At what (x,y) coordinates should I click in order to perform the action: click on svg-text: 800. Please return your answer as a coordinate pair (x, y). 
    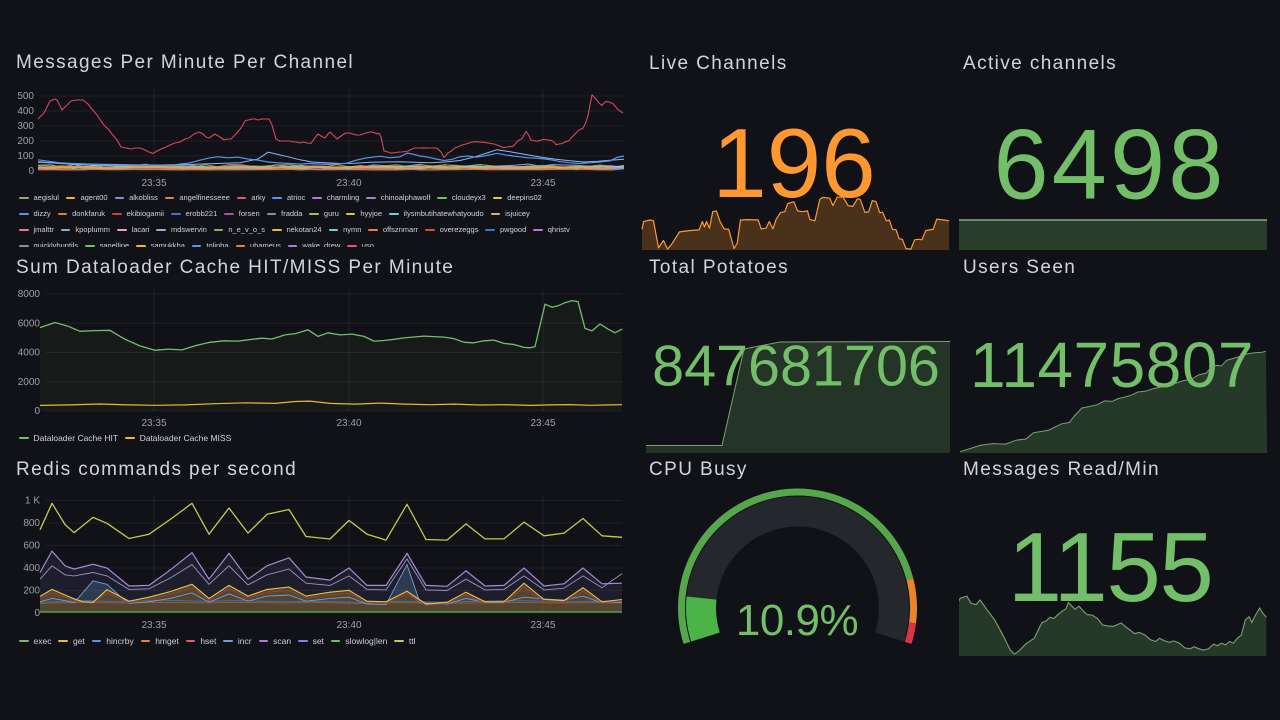
    Looking at the image, I should click on (31, 523).